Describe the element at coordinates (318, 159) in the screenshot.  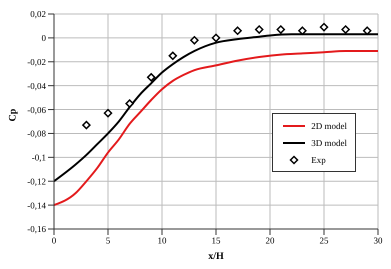
I see `legend-label: Exp` at that location.